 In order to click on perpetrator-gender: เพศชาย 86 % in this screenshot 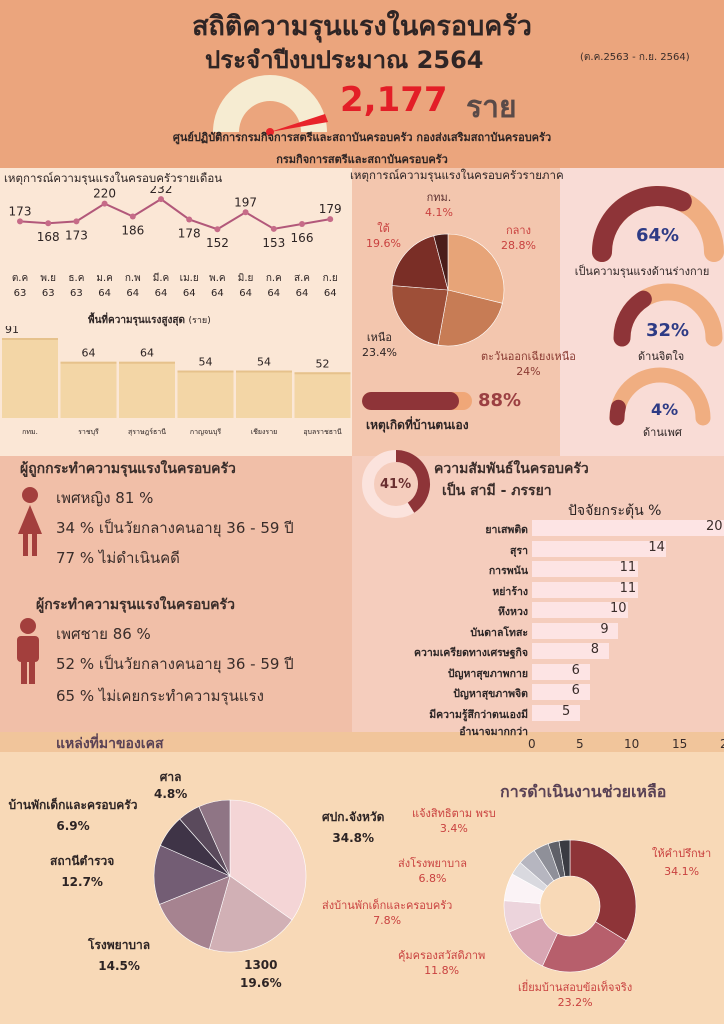, I will do `click(103, 634)`.